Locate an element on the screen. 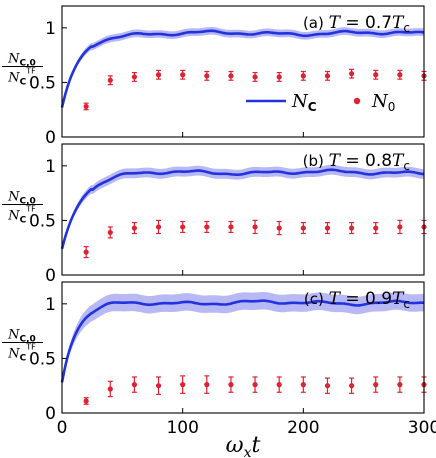 Image resolution: width=436 pixels, height=458 pixels. panel-annotation: (c) T = 0.9Tc is located at coordinates (357, 300).